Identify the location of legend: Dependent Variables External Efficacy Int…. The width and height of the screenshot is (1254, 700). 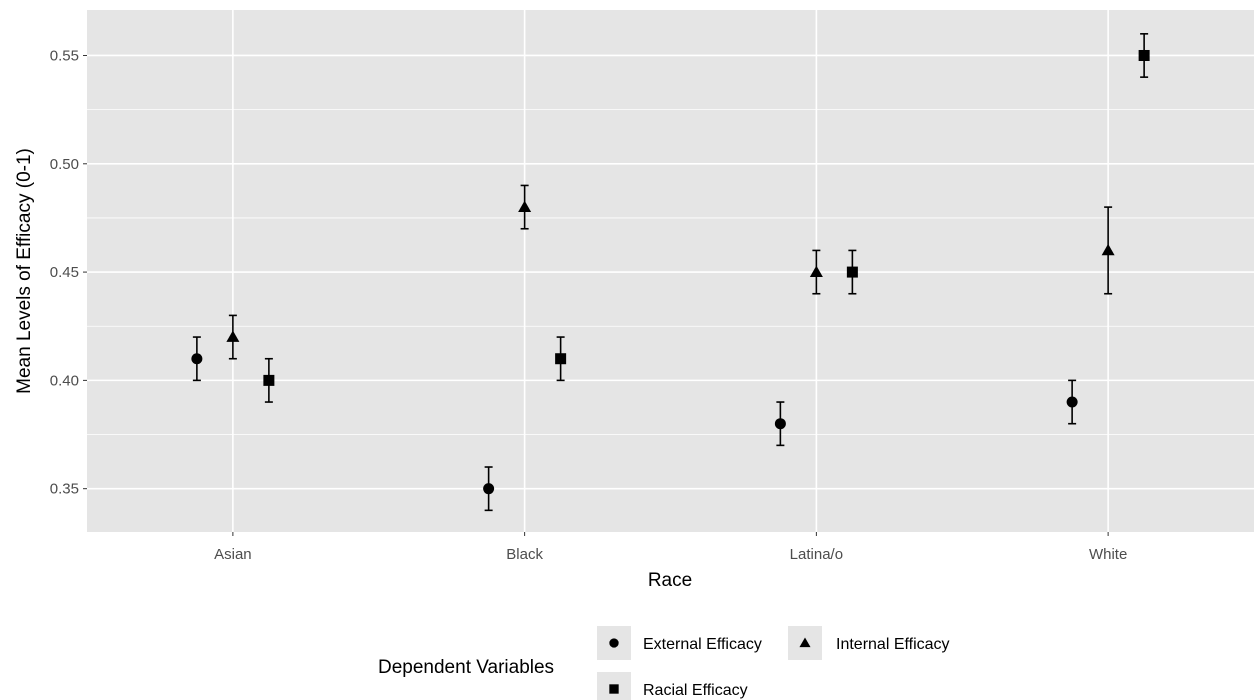
(664, 663).